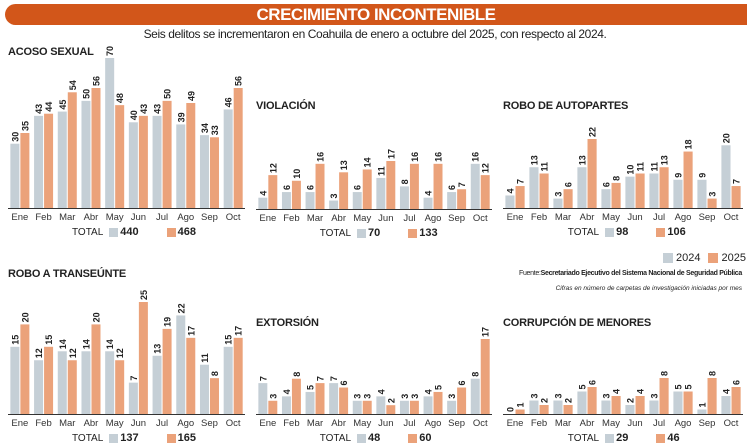 The width and height of the screenshot is (750, 448). What do you see at coordinates (205, 128) in the screenshot?
I see `value-label: 34` at bounding box center [205, 128].